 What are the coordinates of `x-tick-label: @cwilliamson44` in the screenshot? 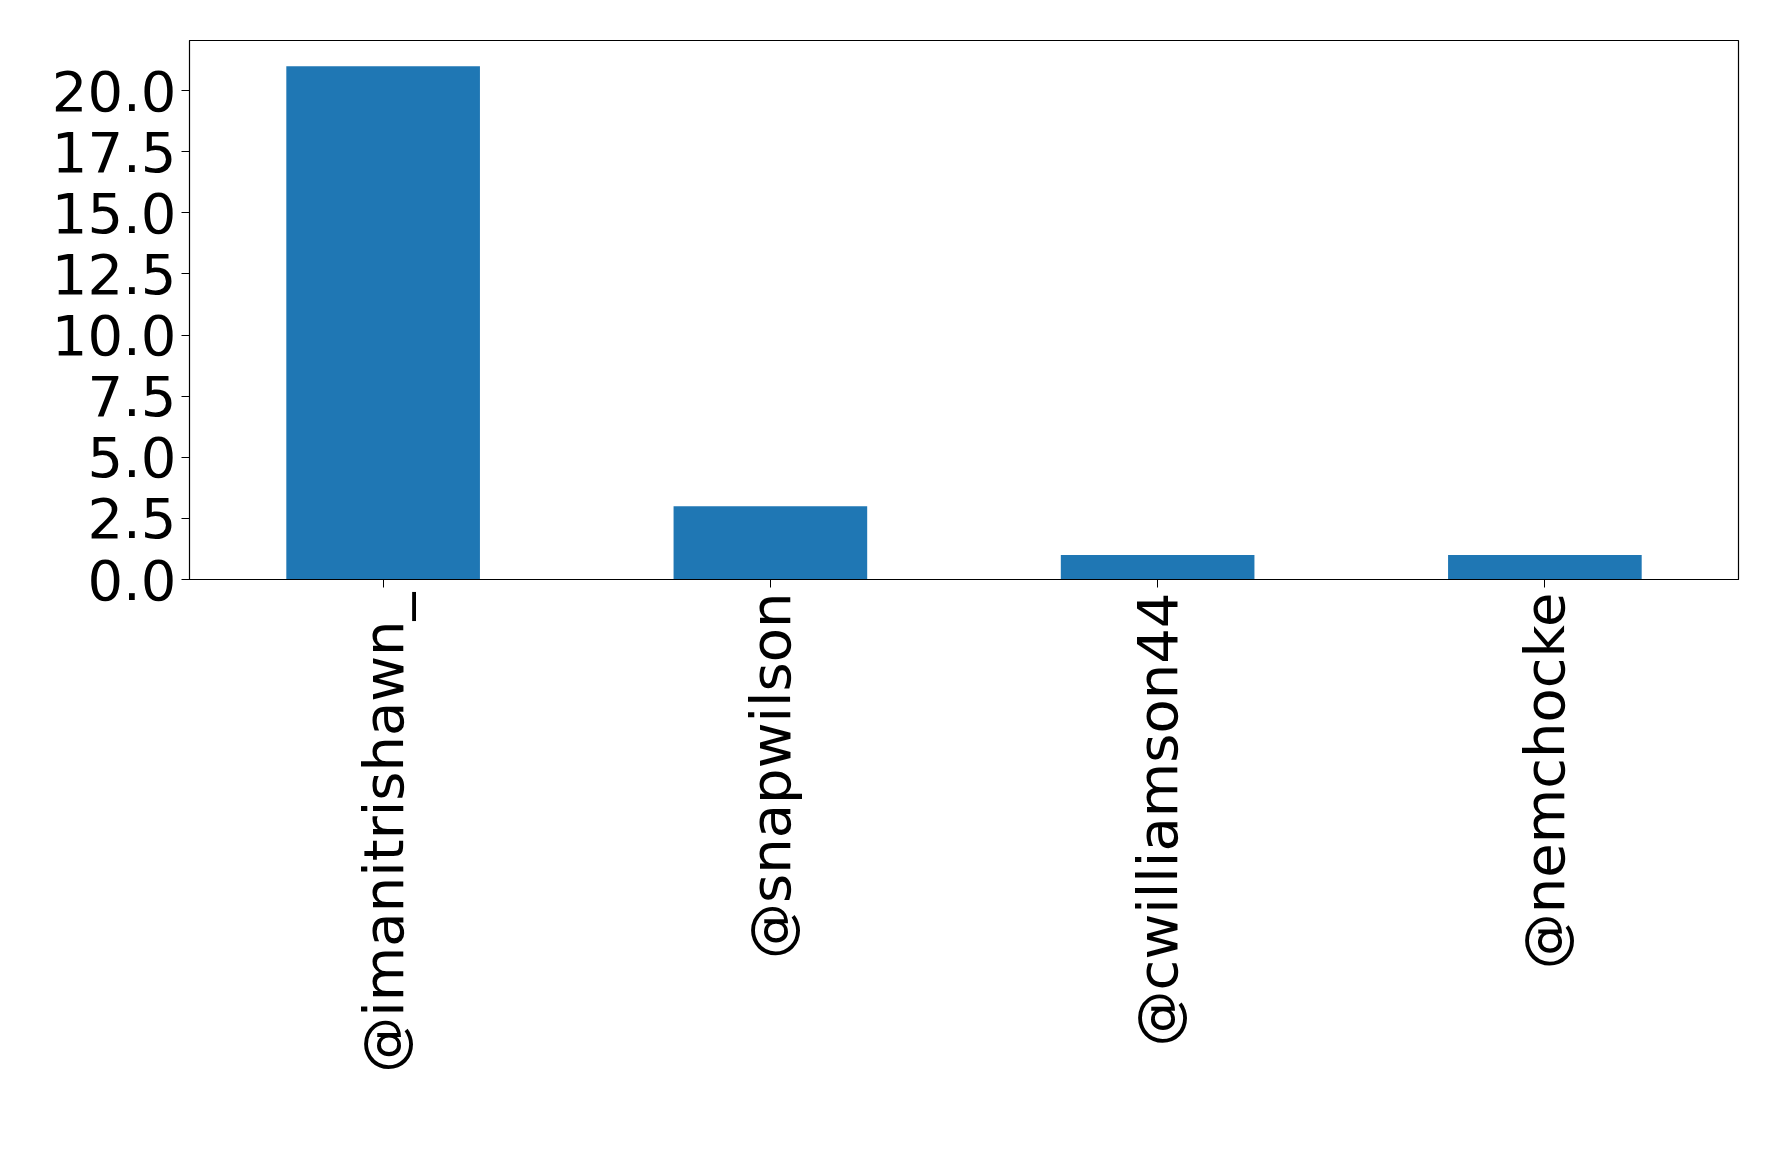 It's located at (1158, 819).